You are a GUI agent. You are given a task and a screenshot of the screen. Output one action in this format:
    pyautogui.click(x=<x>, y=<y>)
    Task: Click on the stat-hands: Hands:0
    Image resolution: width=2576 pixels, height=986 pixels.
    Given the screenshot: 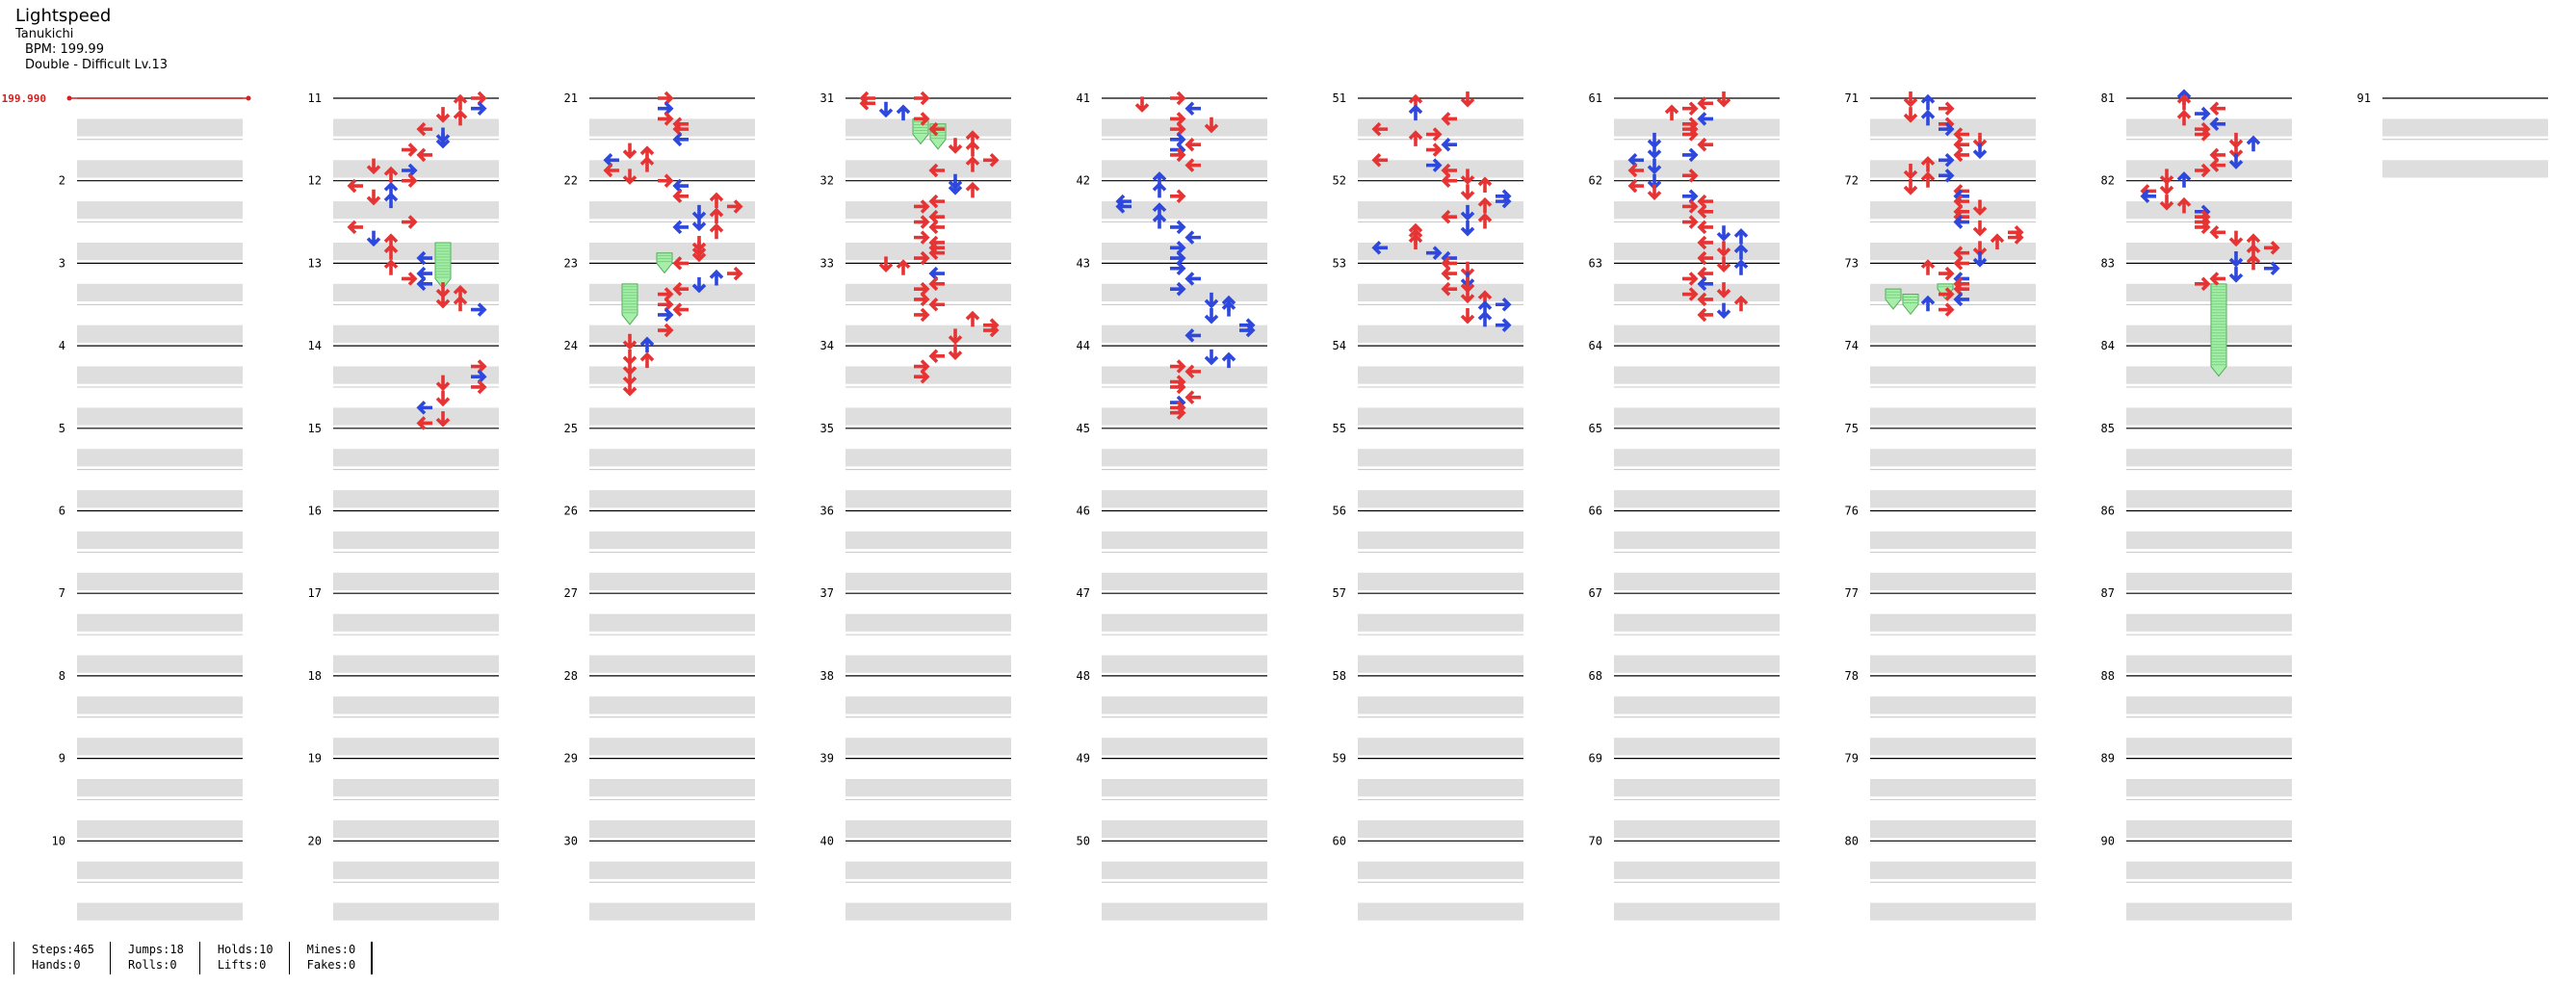 What is the action you would take?
    pyautogui.click(x=56, y=965)
    